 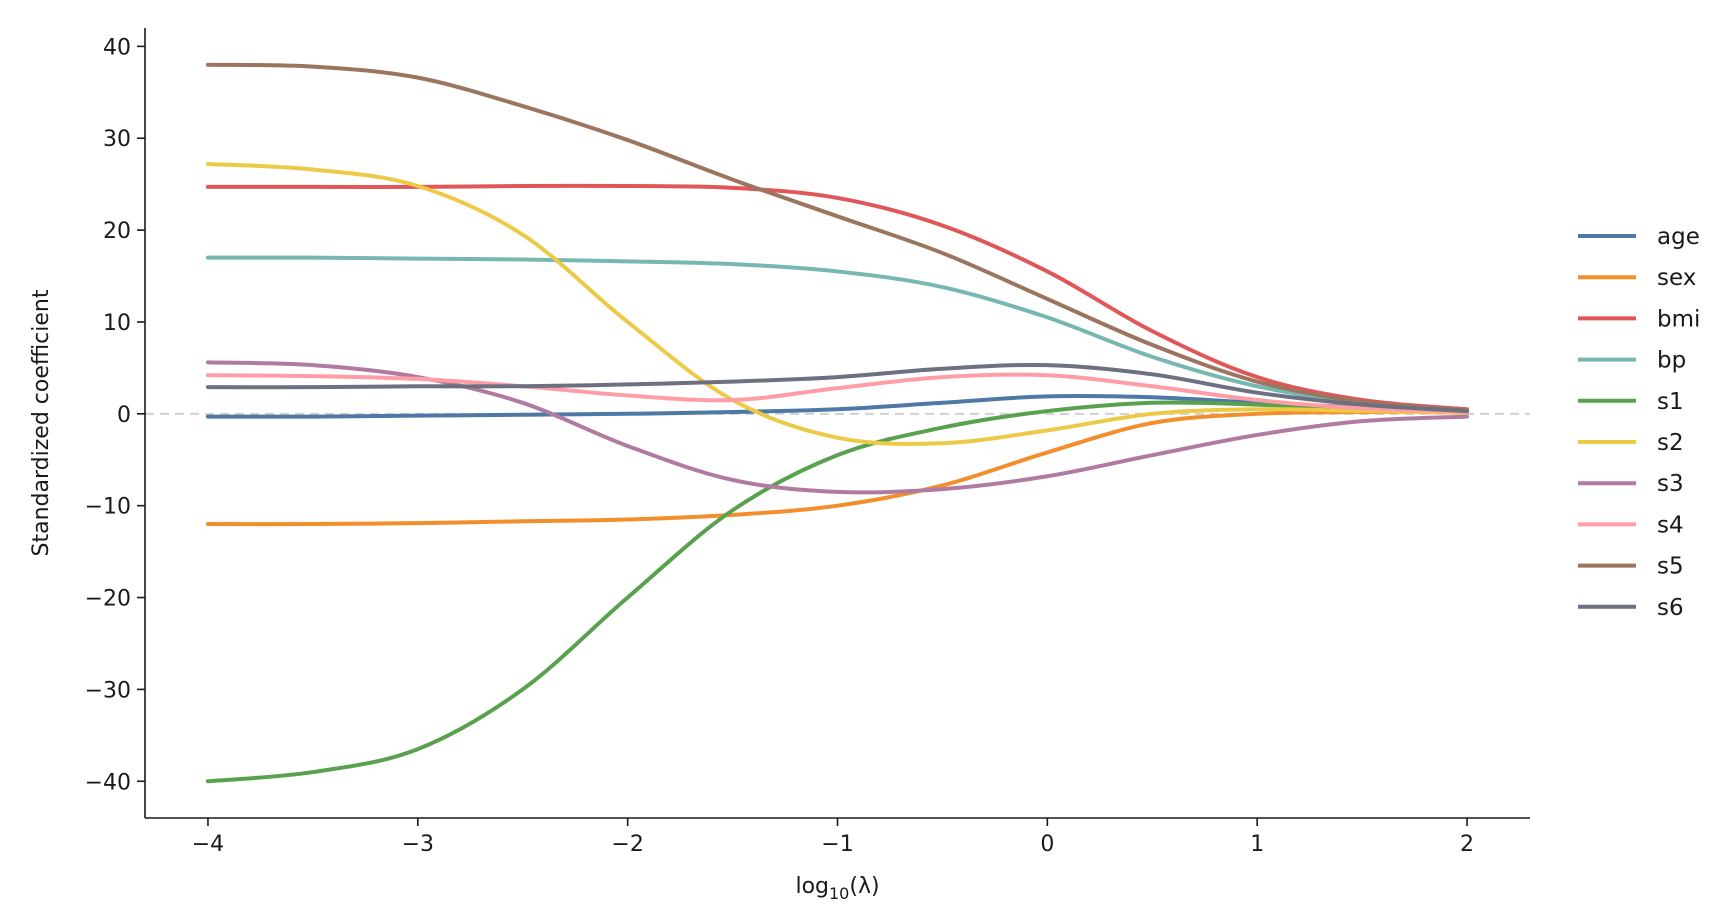 What do you see at coordinates (1670, 402) in the screenshot?
I see `legend-label-s1: s1` at bounding box center [1670, 402].